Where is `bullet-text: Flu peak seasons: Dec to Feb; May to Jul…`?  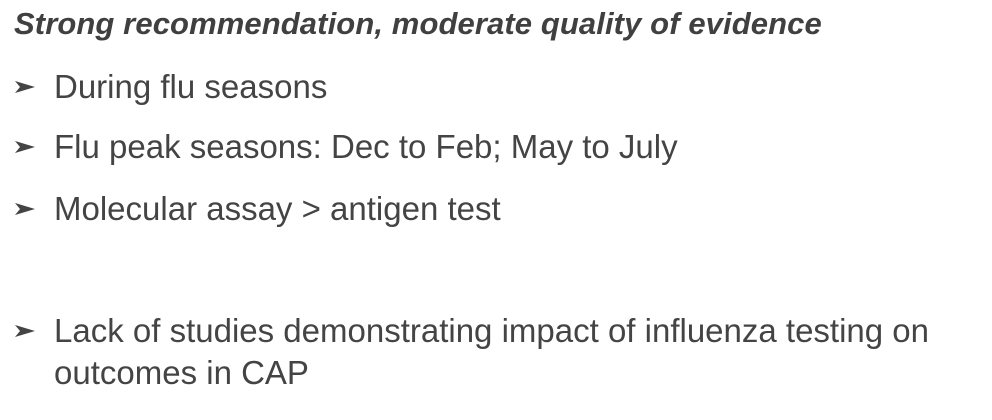
bullet-text: Flu peak seasons: Dec to Feb; May to Jul… is located at coordinates (366, 146).